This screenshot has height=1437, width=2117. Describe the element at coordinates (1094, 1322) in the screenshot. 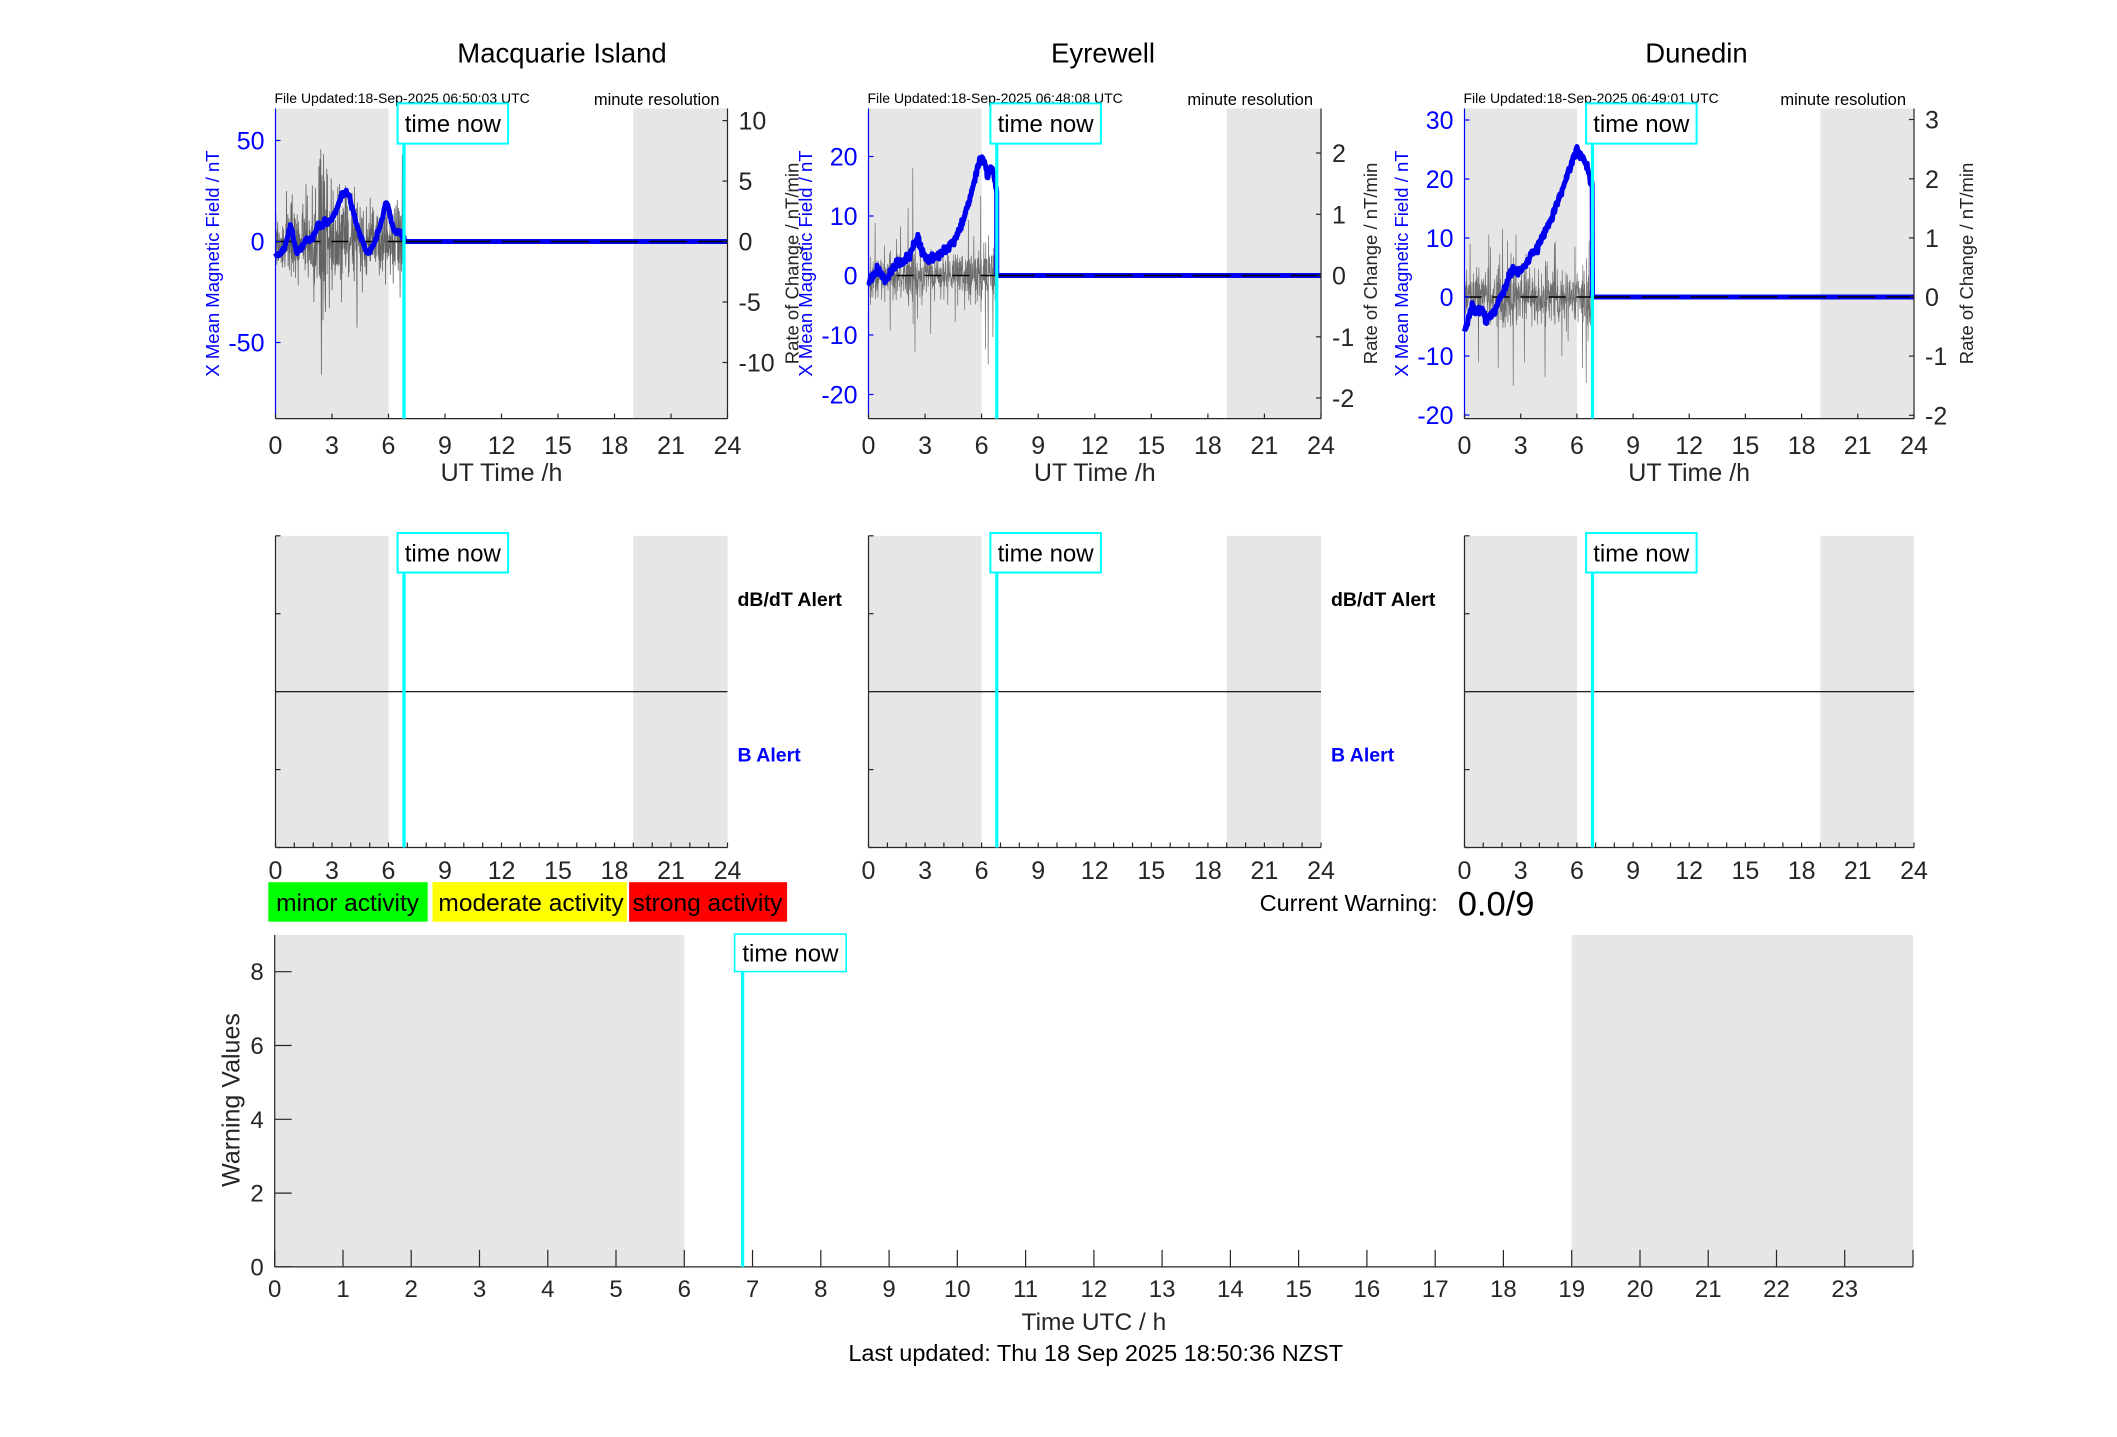

I see `svg-text: Time UTC / h` at that location.